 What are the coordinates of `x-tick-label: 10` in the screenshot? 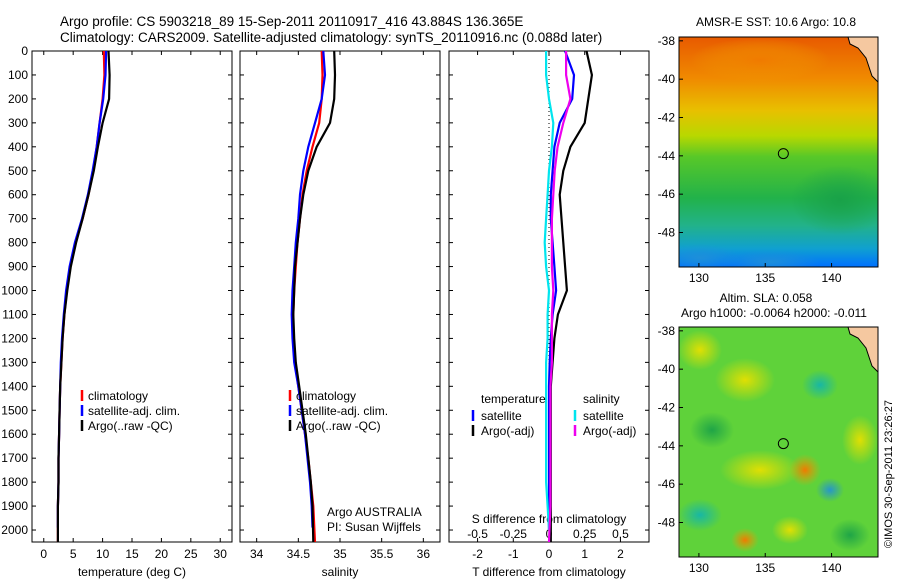 It's located at (103, 554).